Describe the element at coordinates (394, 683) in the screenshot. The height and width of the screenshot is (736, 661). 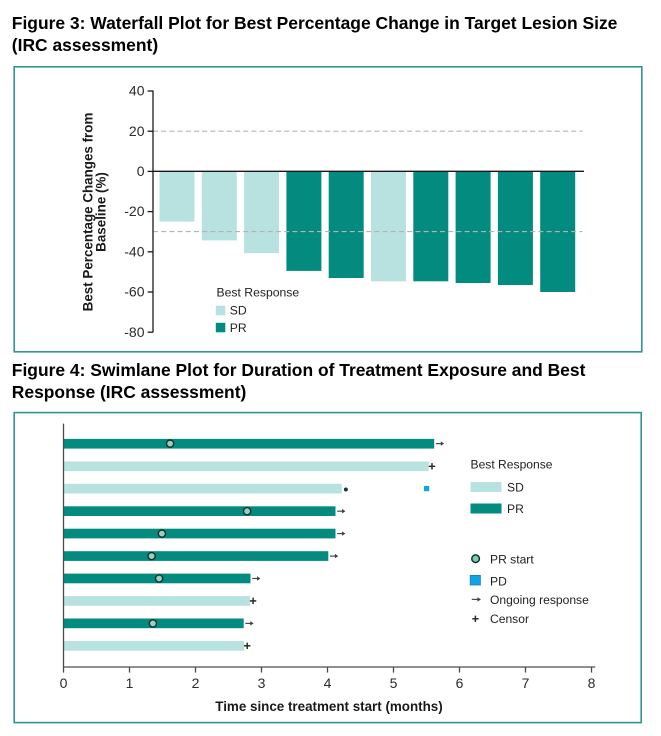
I see `svg-text: 5` at that location.